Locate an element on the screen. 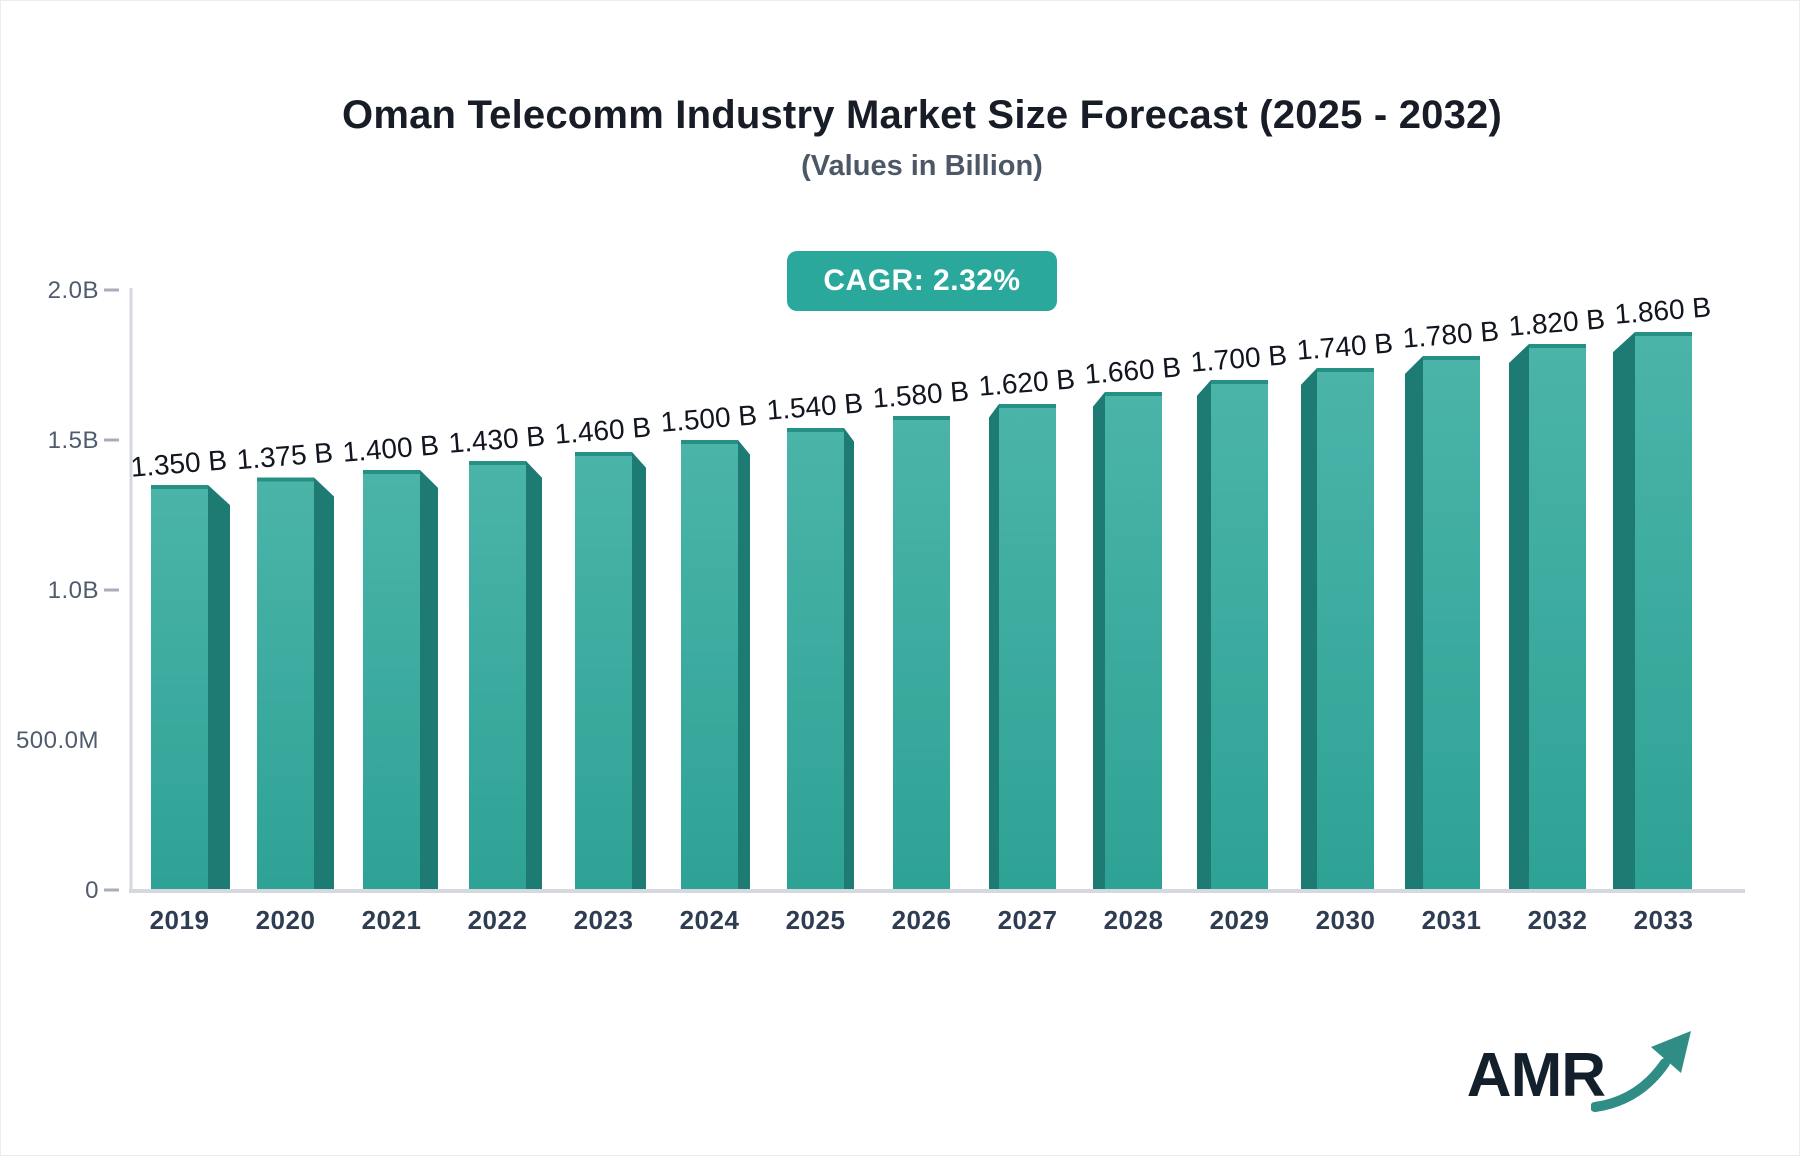 The width and height of the screenshot is (1800, 1156). bar-value-label: 1.500 B is located at coordinates (708, 418).